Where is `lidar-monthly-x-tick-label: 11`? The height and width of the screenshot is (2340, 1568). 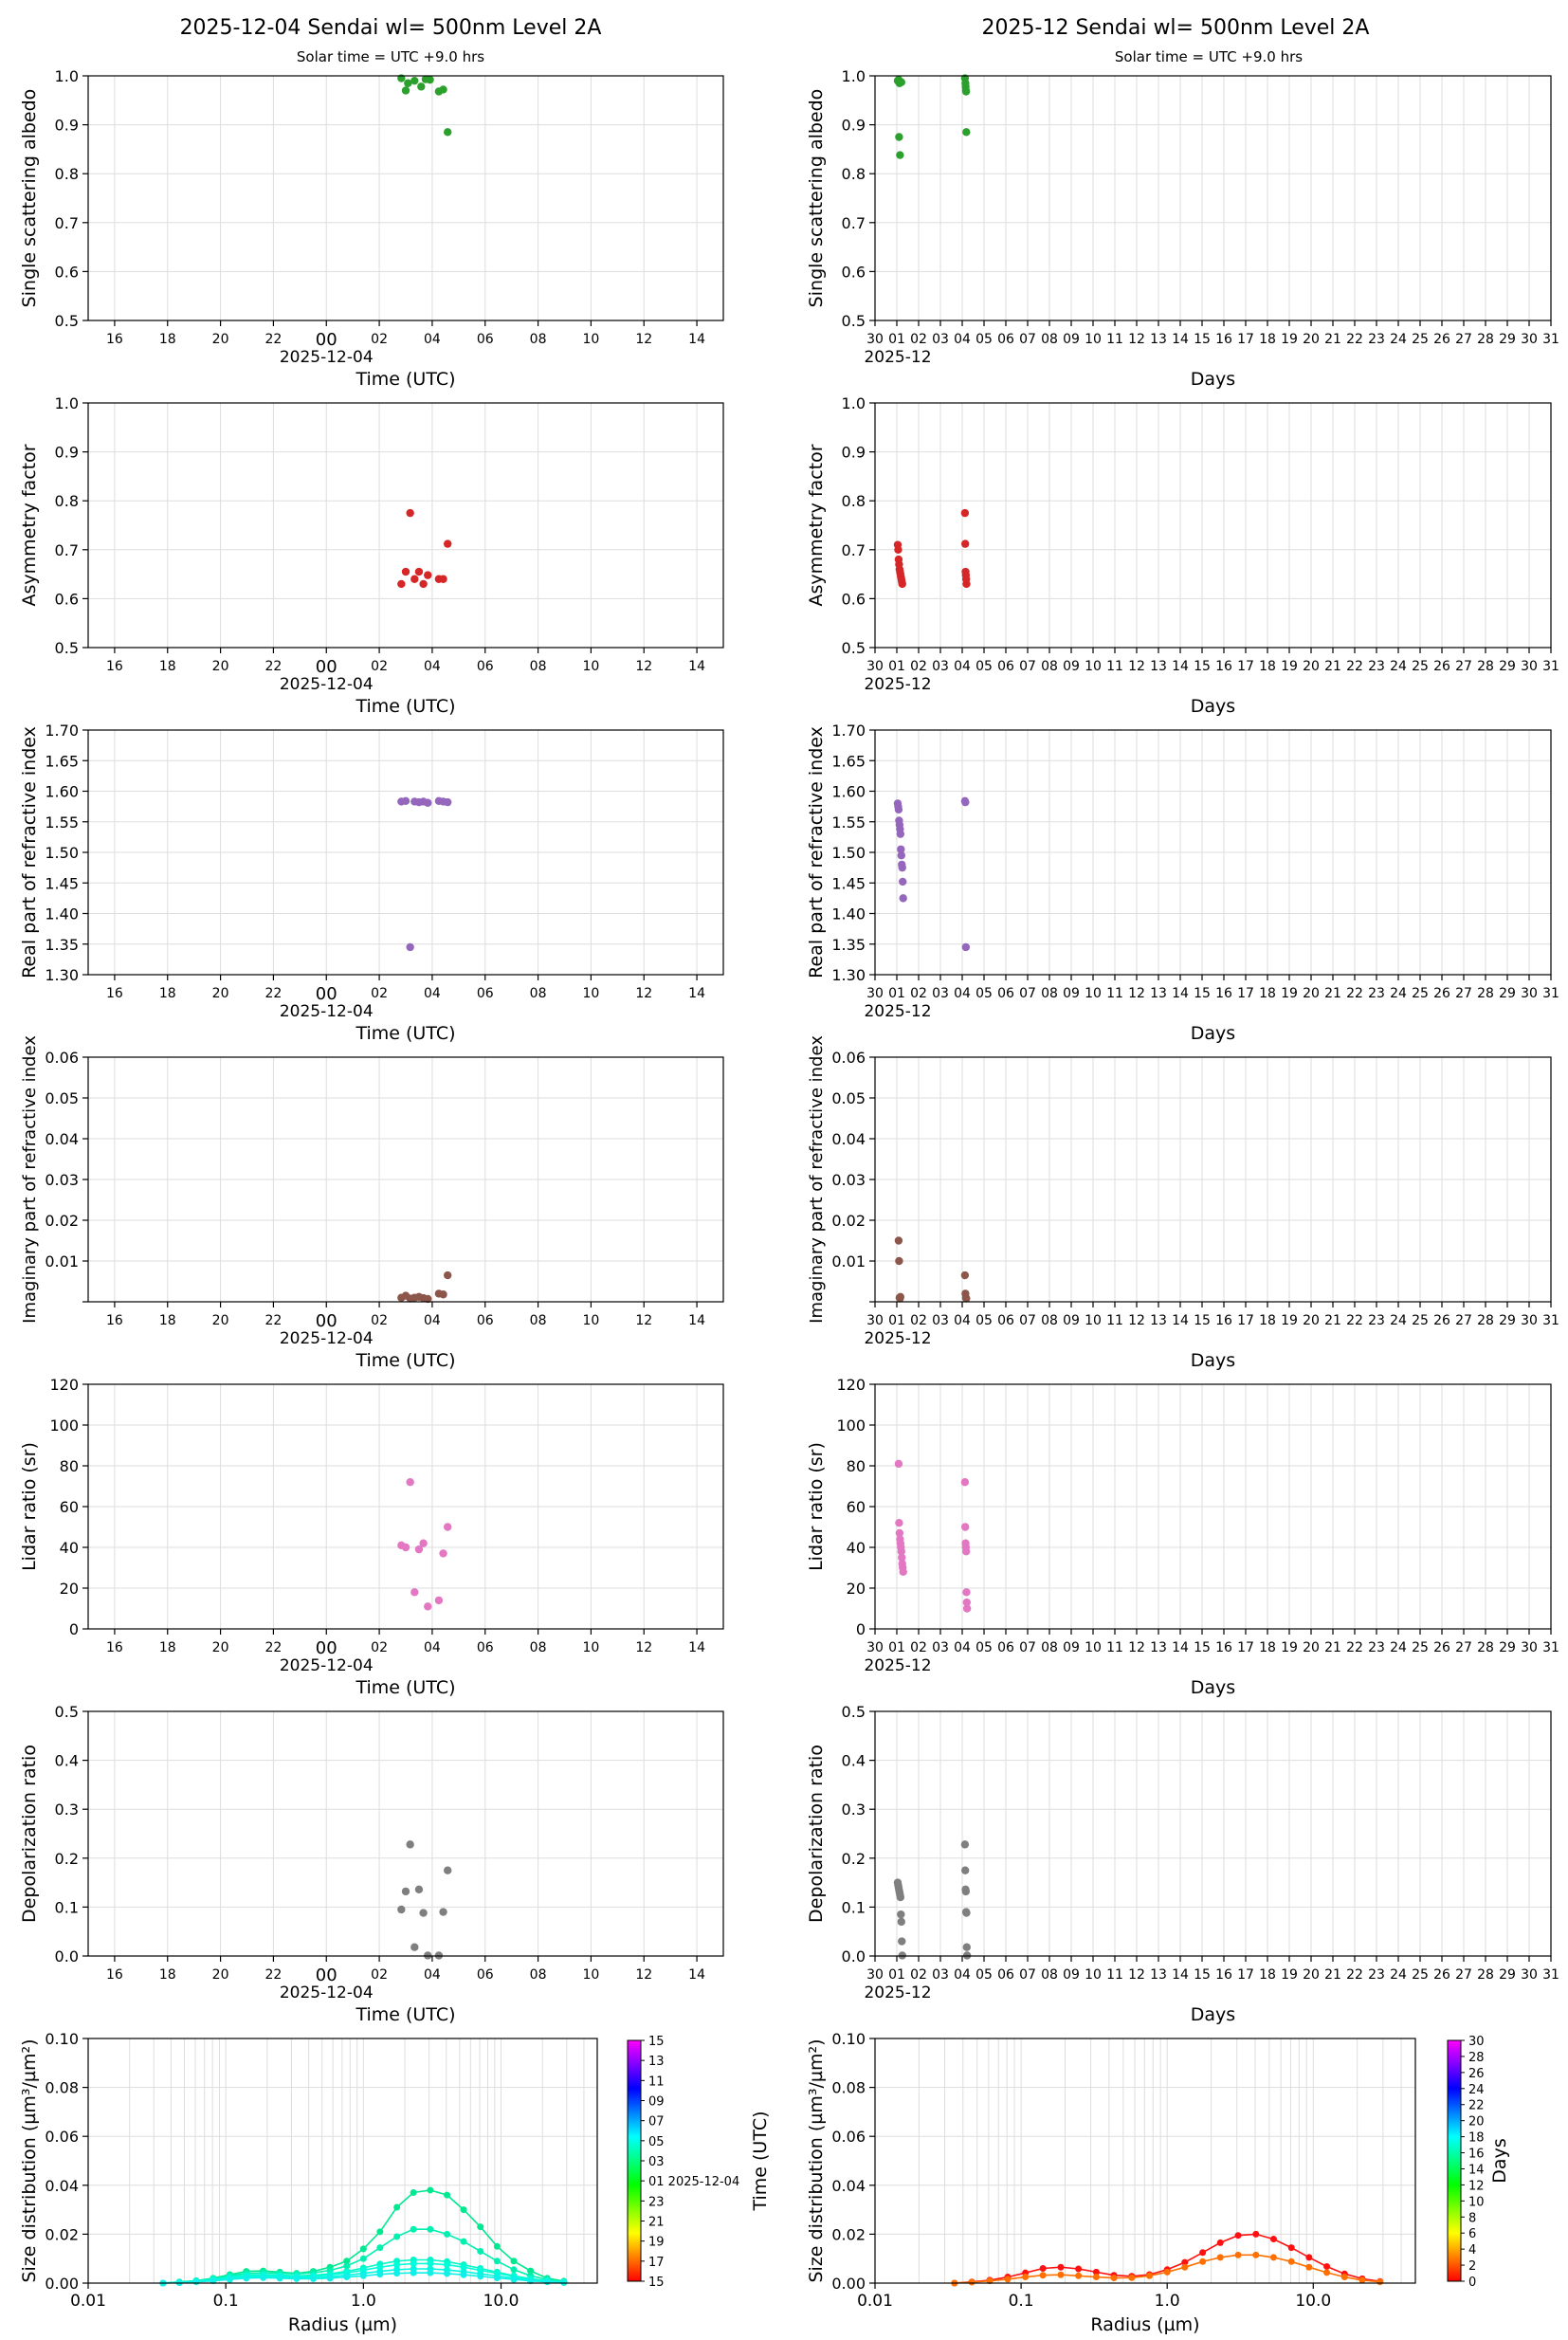
lidar-monthly-x-tick-label: 11 is located at coordinates (1114, 1647).